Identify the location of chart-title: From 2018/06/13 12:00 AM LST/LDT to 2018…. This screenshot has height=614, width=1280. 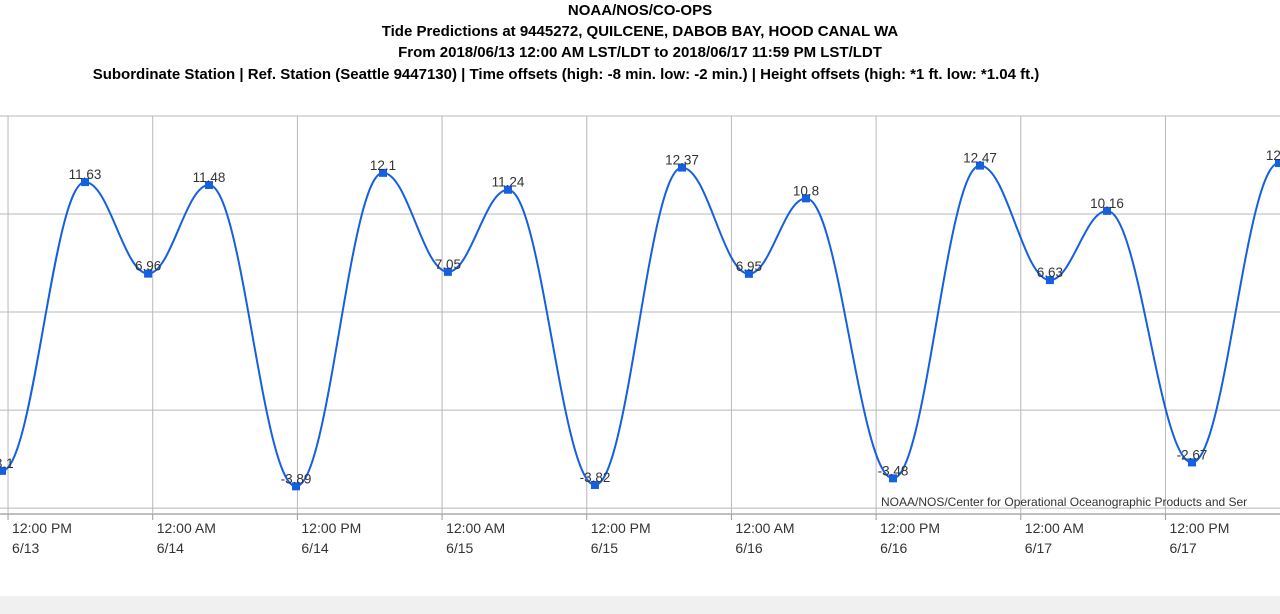
(640, 52).